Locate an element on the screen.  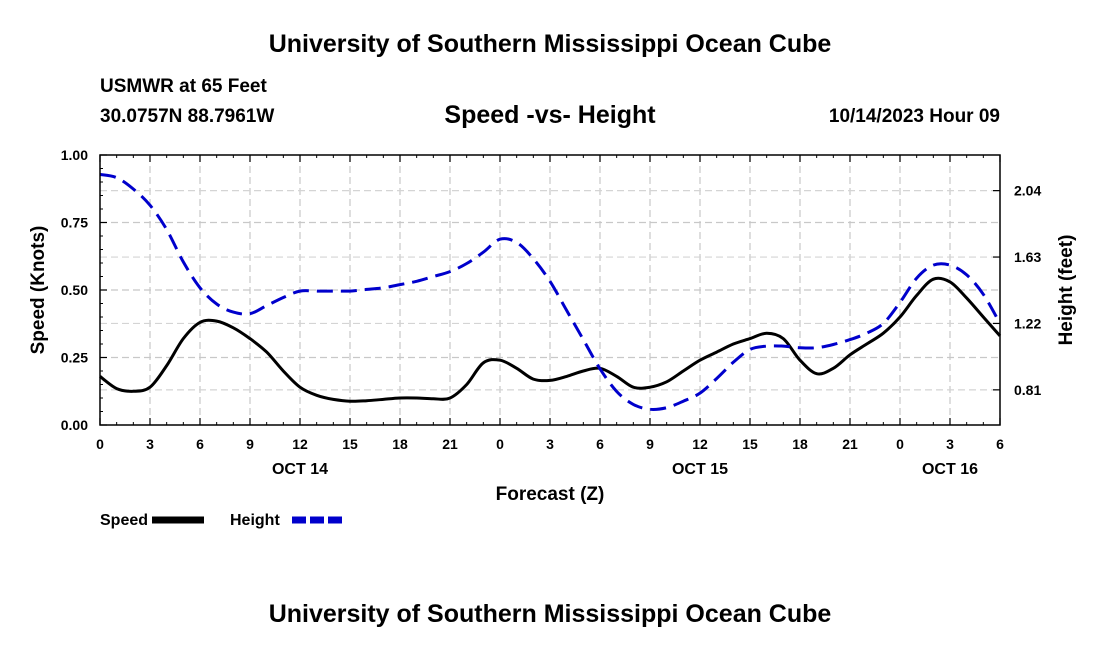
timestamp-label: 10/14/2023 Hour 09 is located at coordinates (914, 116).